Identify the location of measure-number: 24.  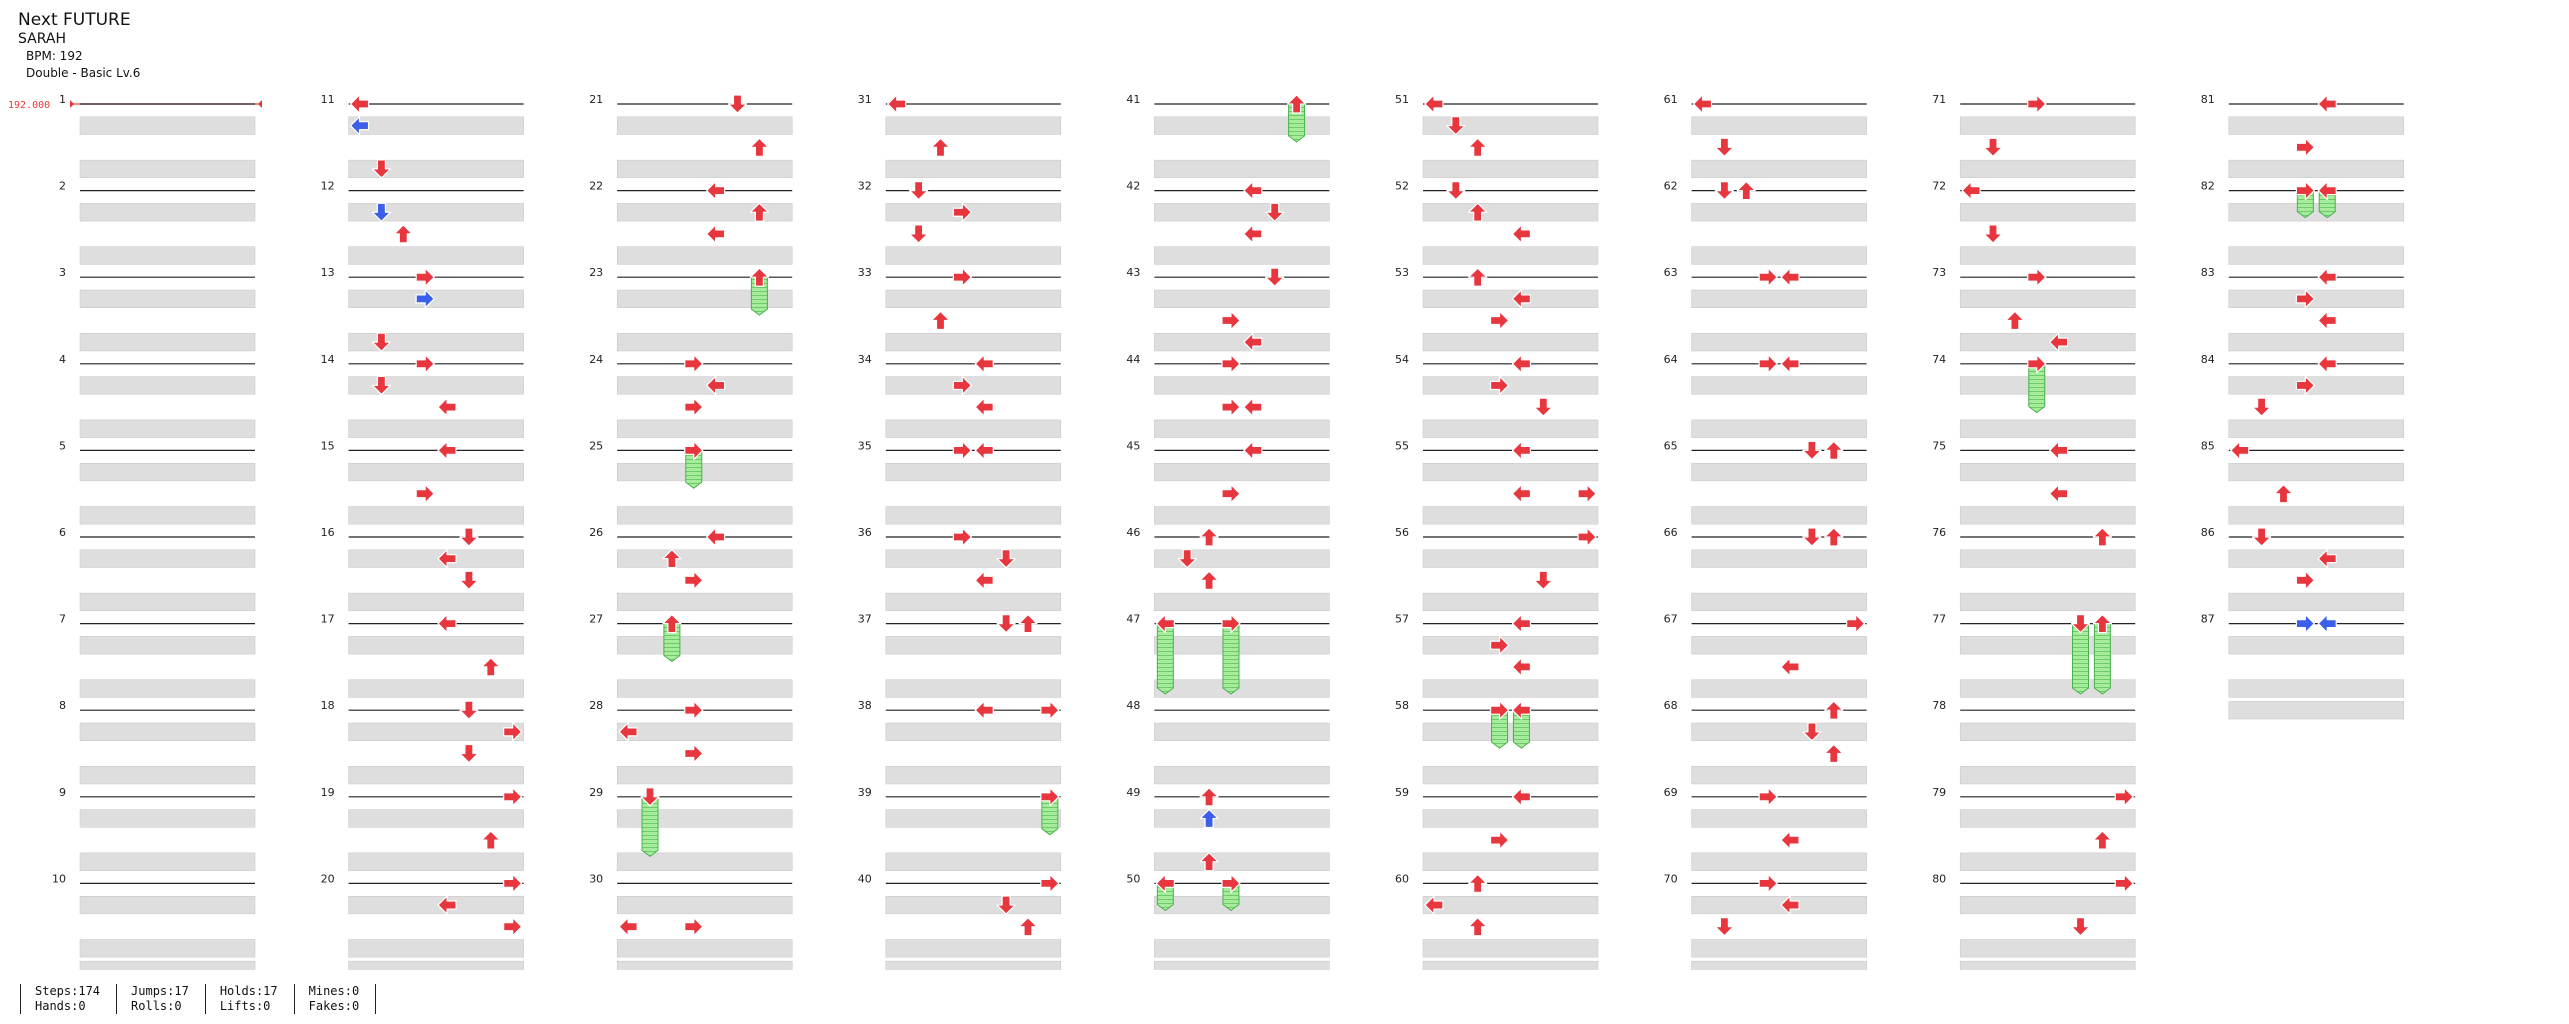
(596, 359).